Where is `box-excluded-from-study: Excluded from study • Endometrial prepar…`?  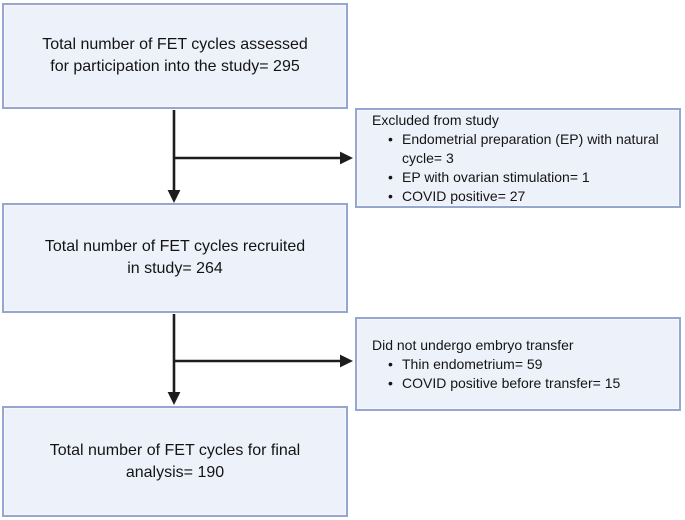 box-excluded-from-study: Excluded from study • Endometrial prepar… is located at coordinates (518, 158).